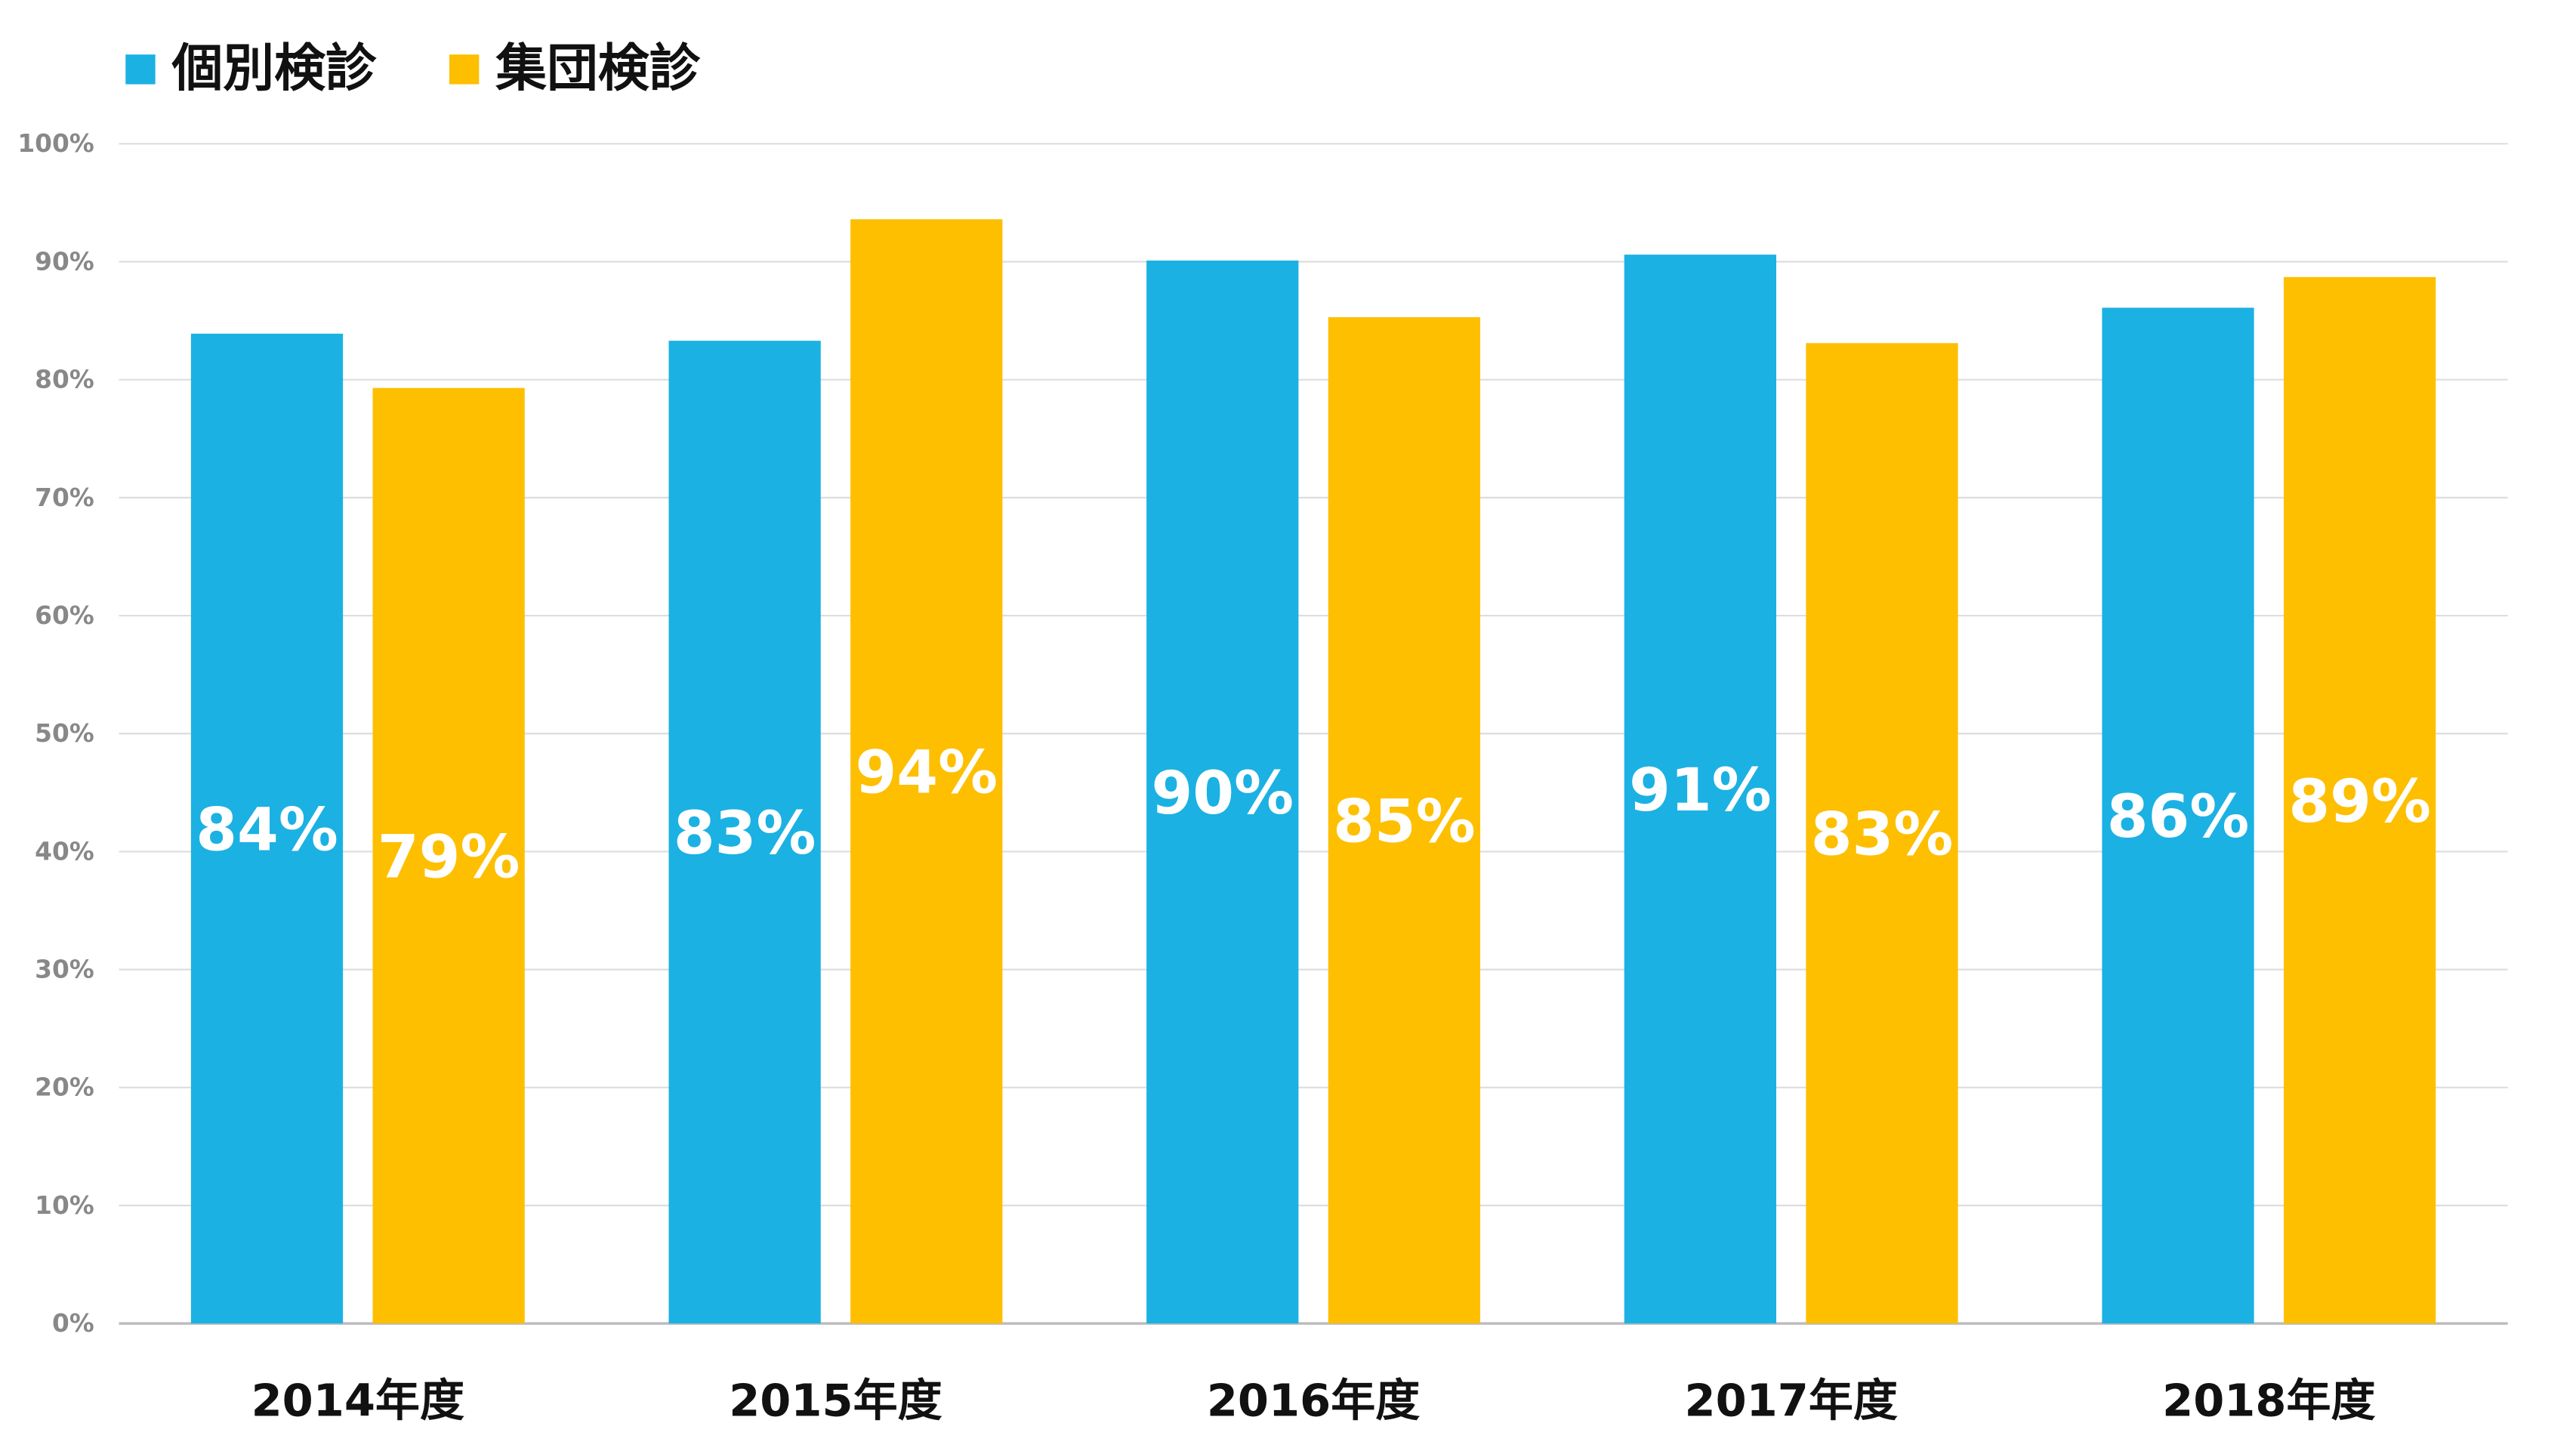 Image resolution: width=2576 pixels, height=1454 pixels. Describe the element at coordinates (64, 733) in the screenshot. I see `y-tick-label: 50%` at that location.